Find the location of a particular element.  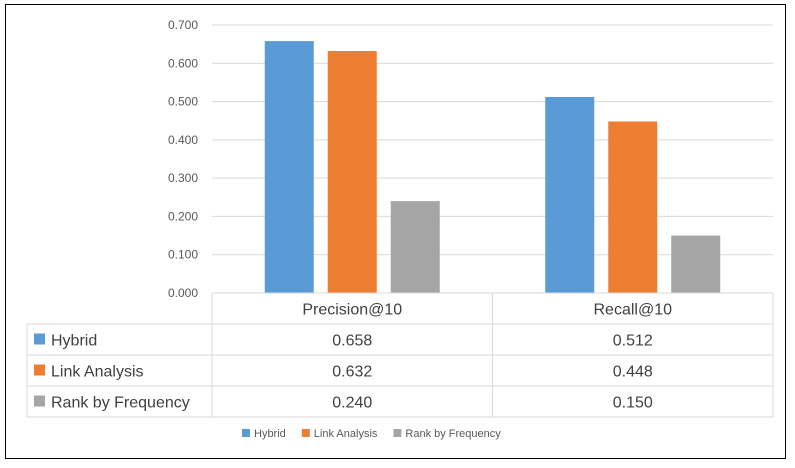

legend-label: Rank by Frequency is located at coordinates (453, 434).